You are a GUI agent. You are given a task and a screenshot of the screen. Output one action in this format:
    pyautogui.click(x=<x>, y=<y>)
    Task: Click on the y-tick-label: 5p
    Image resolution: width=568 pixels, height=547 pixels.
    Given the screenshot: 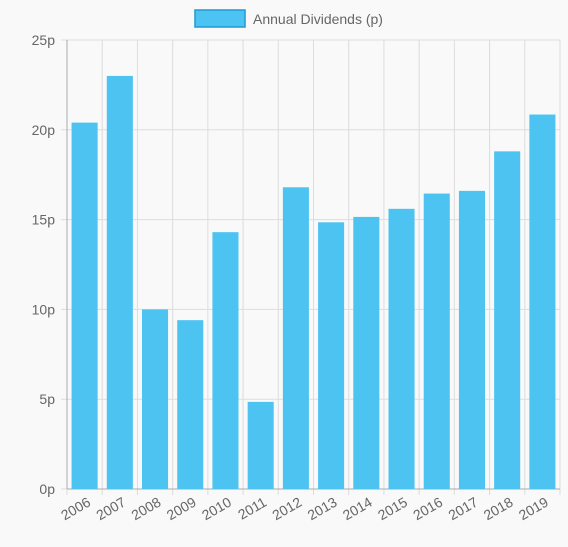 What is the action you would take?
    pyautogui.click(x=47, y=399)
    